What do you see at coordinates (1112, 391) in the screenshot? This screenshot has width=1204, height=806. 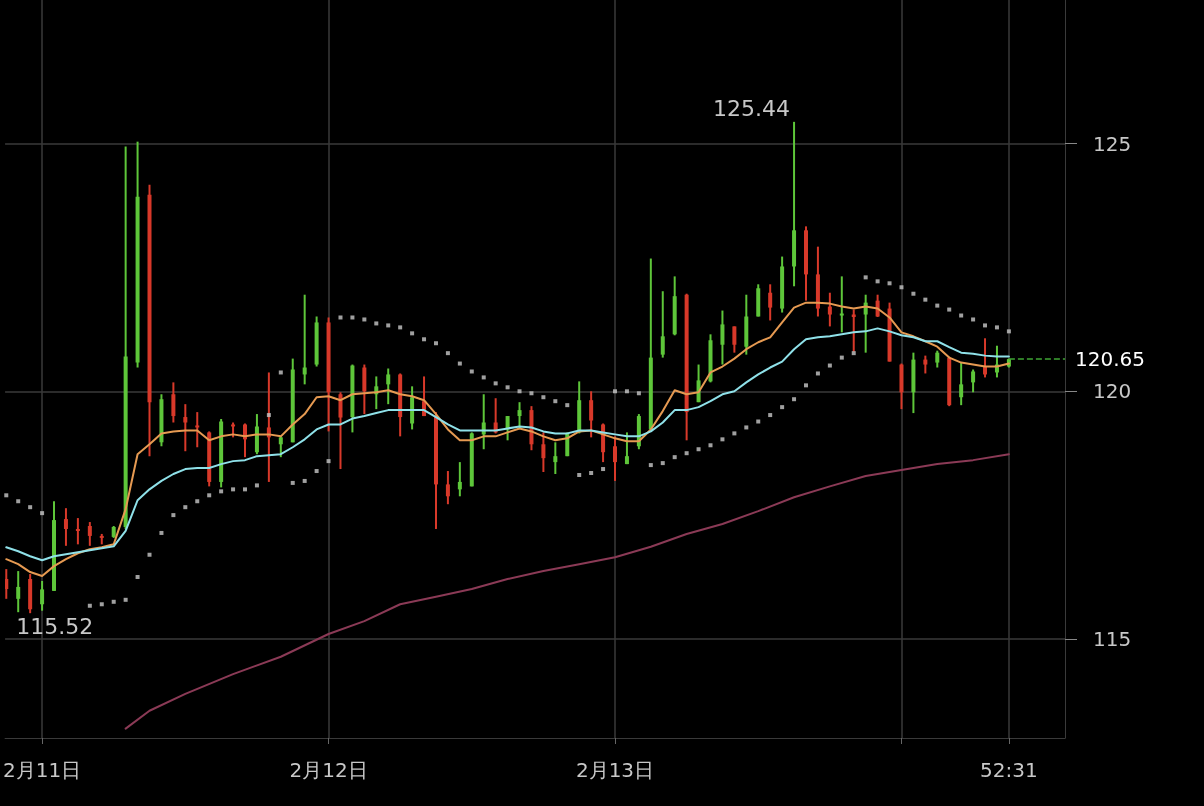 I see `y-tick-label: 120` at bounding box center [1112, 391].